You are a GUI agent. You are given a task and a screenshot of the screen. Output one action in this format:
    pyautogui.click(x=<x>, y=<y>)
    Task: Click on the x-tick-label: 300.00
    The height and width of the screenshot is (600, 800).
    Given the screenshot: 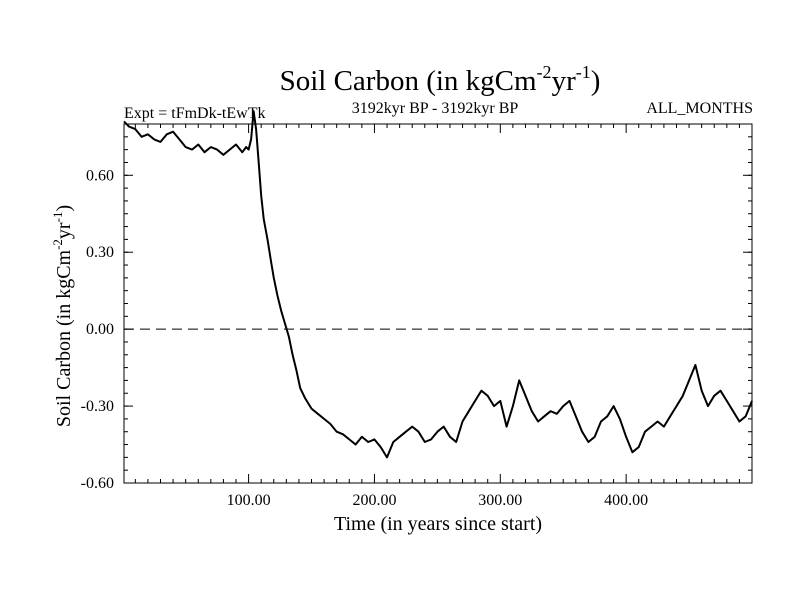 What is the action you would take?
    pyautogui.click(x=500, y=500)
    